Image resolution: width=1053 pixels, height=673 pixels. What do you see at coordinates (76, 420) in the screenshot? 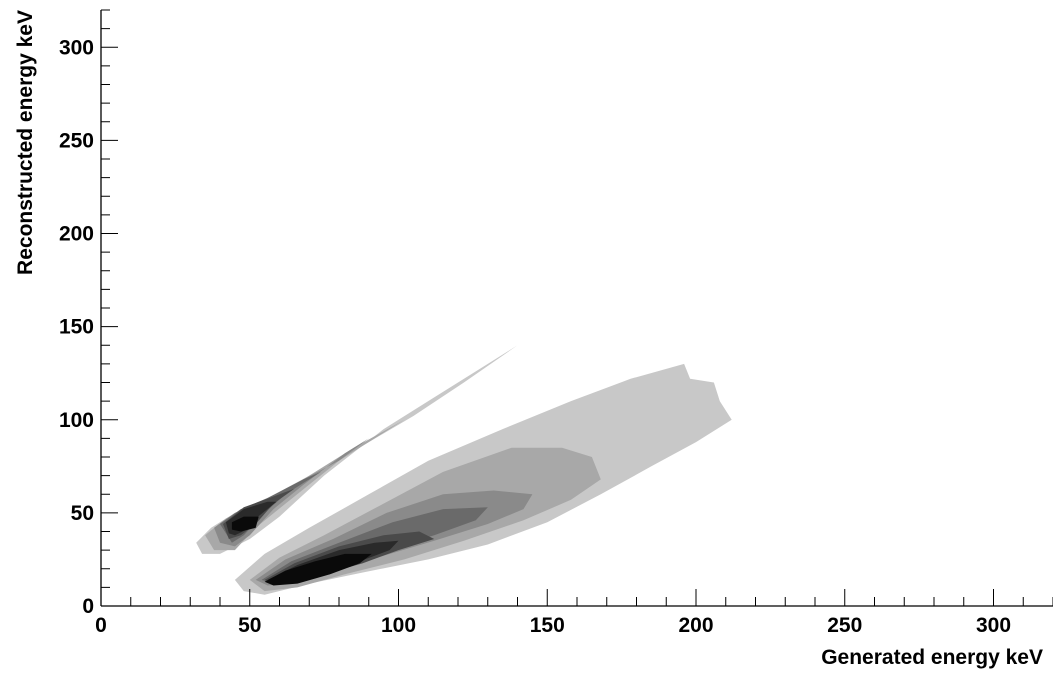
I see `y-tick-label: 100` at bounding box center [76, 420].